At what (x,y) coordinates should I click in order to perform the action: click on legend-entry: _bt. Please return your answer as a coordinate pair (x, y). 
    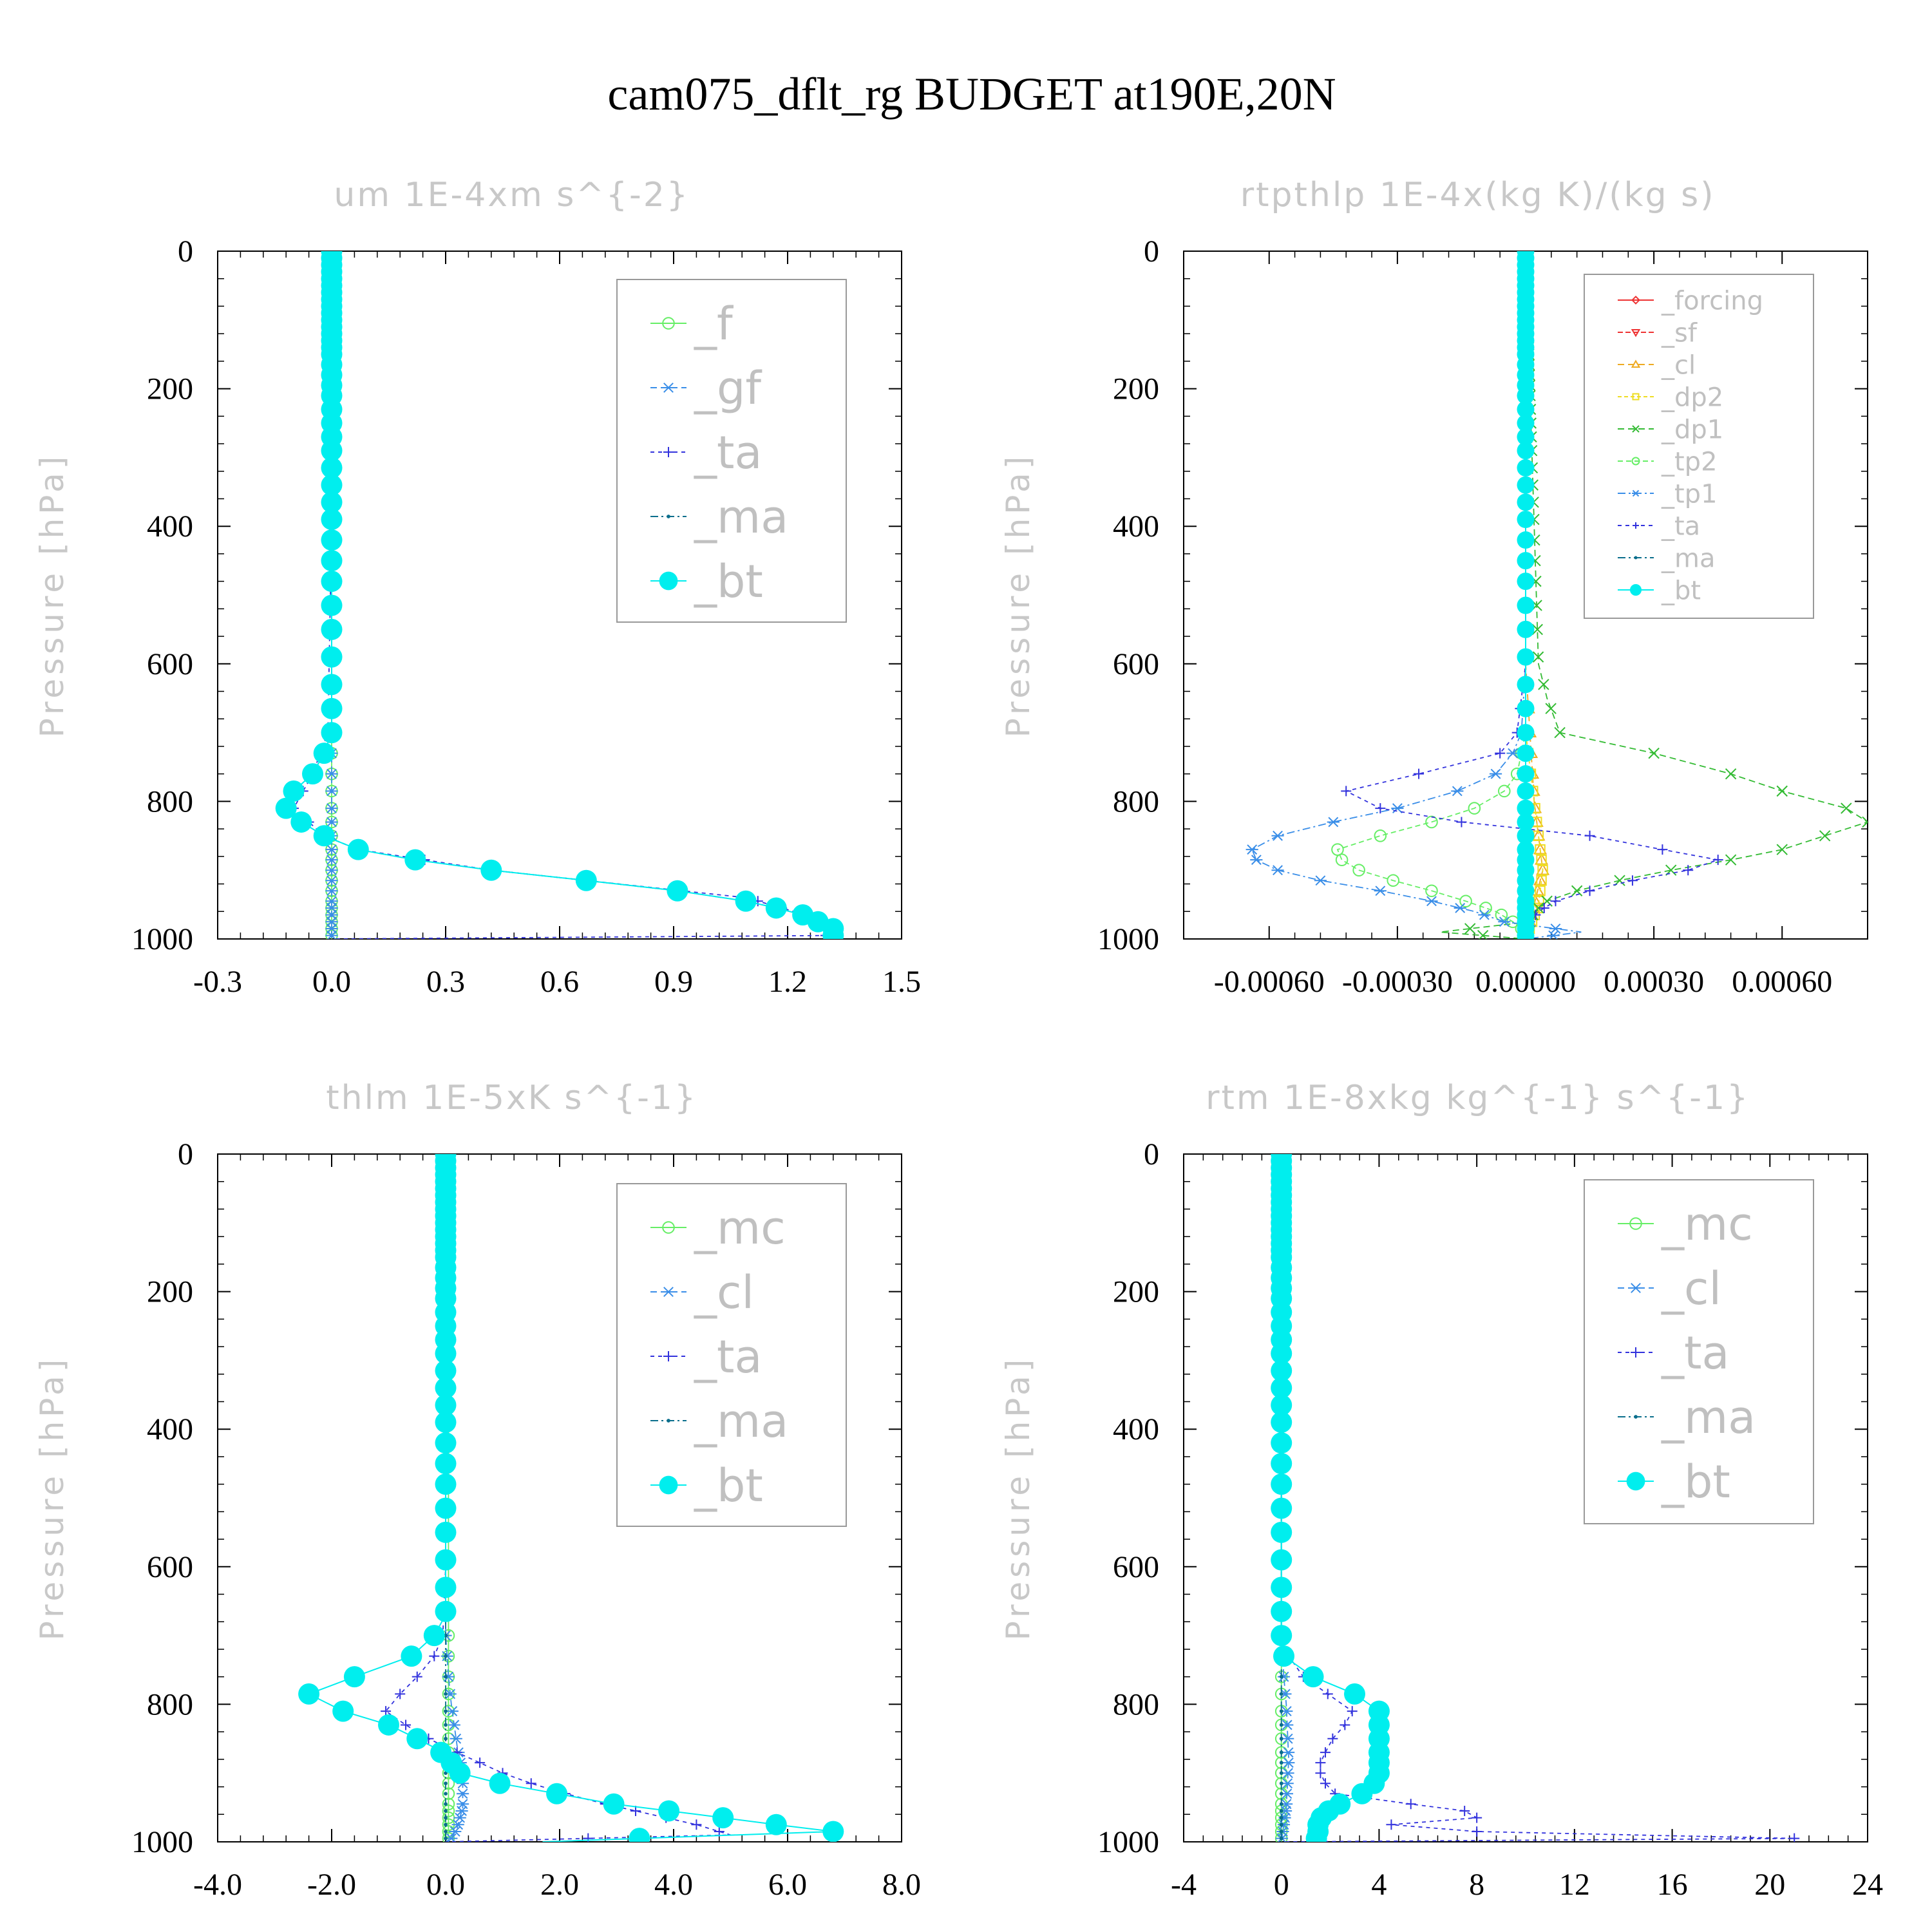
    Looking at the image, I should click on (1696, 1481).